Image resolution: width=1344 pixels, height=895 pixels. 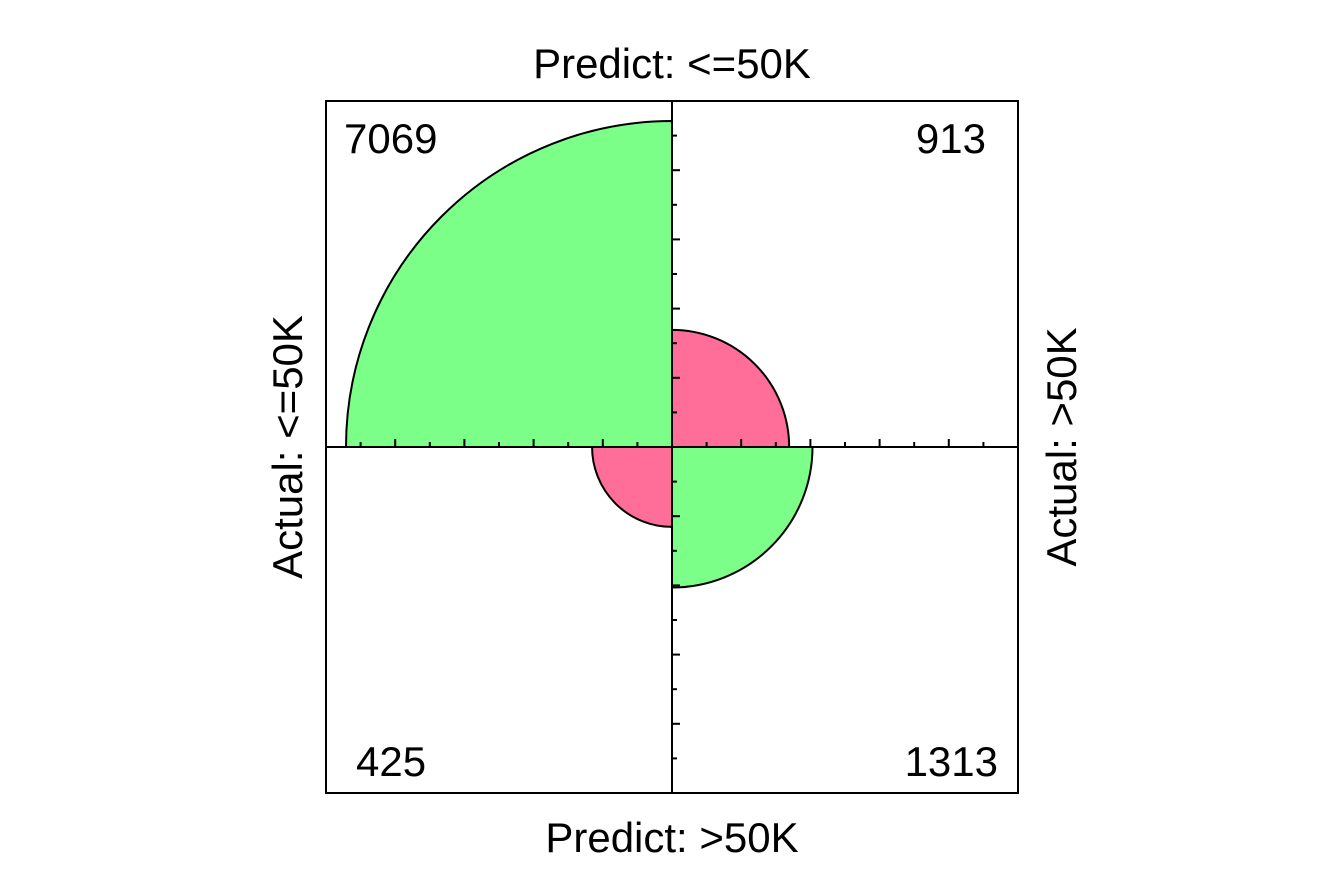 What do you see at coordinates (951, 138) in the screenshot?
I see `count-top-right: 913` at bounding box center [951, 138].